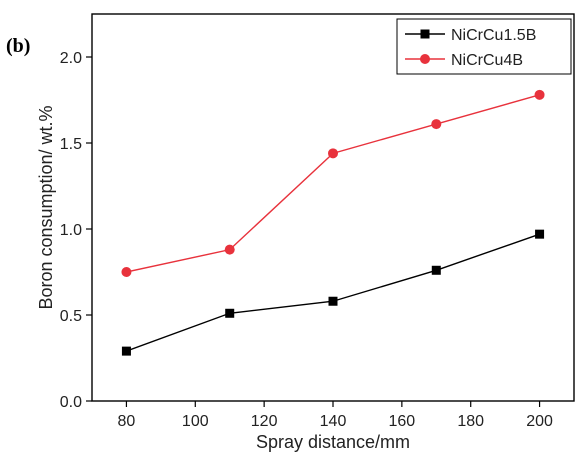 This screenshot has width=580, height=462. Describe the element at coordinates (71, 58) in the screenshot. I see `y-tick-label: 2.0` at that location.